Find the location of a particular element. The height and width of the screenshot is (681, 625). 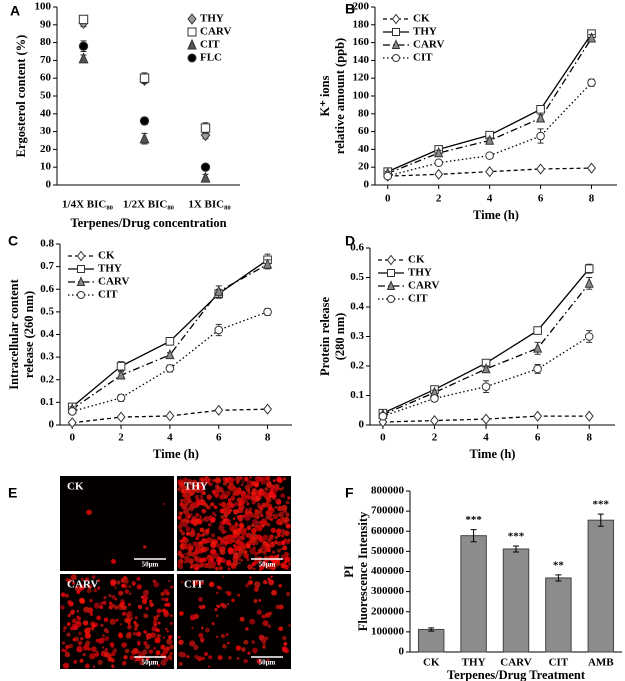

legend-marker is located at coordinates (81, 256).